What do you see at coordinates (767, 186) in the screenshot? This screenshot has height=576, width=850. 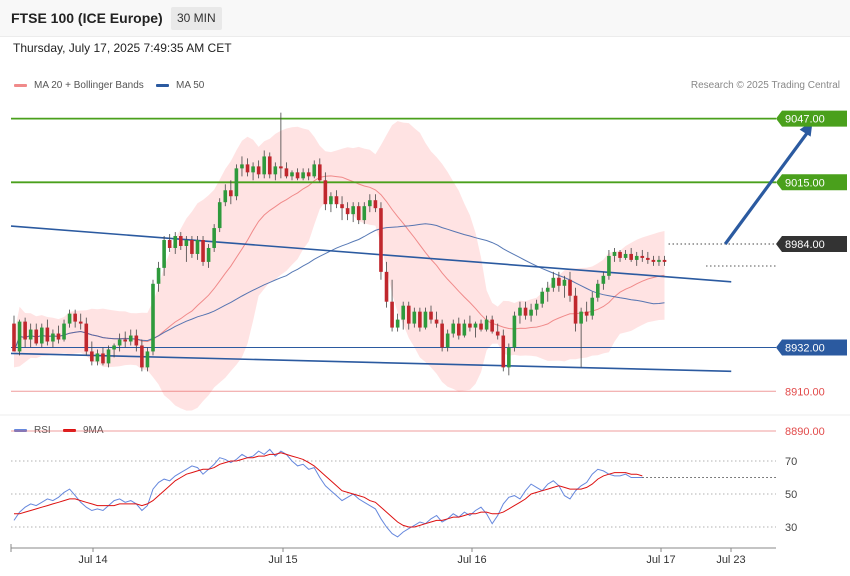 I see `forecast-arrow-shaft` at bounding box center [767, 186].